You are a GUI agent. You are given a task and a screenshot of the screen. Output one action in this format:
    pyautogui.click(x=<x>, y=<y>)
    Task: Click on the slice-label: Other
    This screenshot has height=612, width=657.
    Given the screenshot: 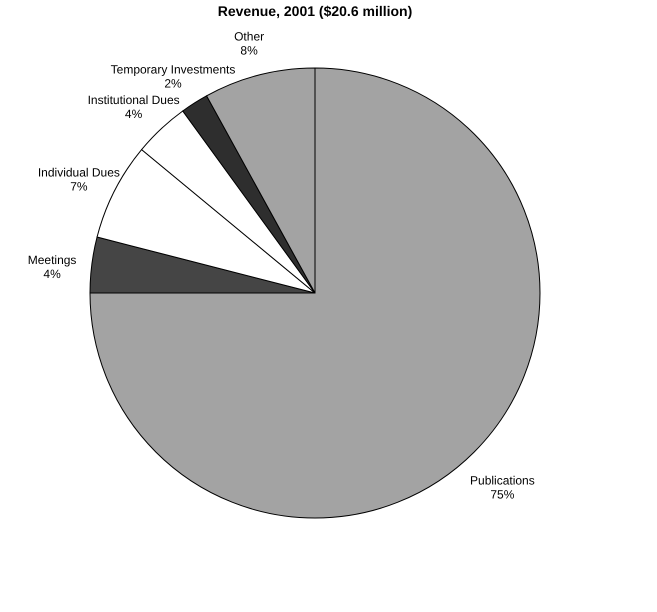 What is the action you would take?
    pyautogui.click(x=249, y=36)
    